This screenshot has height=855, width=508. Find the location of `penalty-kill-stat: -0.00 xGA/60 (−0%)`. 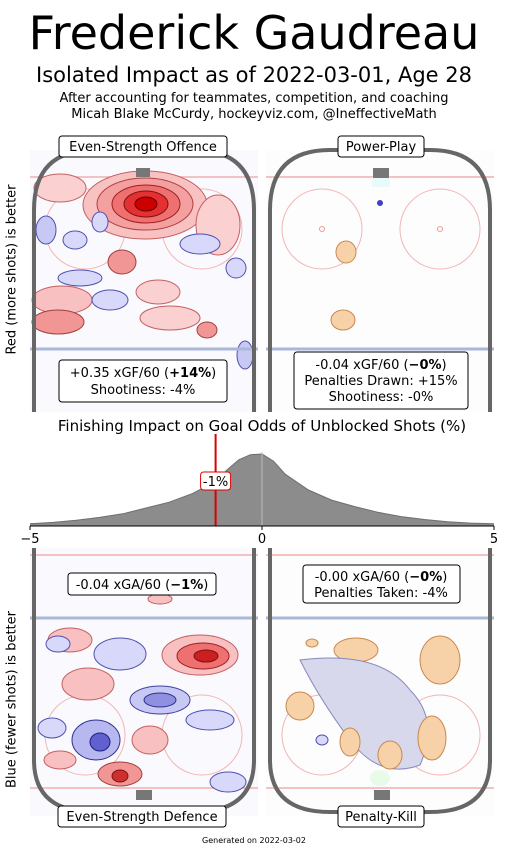

penalty-kill-stat: -0.00 xGA/60 (−0%) is located at coordinates (381, 577).